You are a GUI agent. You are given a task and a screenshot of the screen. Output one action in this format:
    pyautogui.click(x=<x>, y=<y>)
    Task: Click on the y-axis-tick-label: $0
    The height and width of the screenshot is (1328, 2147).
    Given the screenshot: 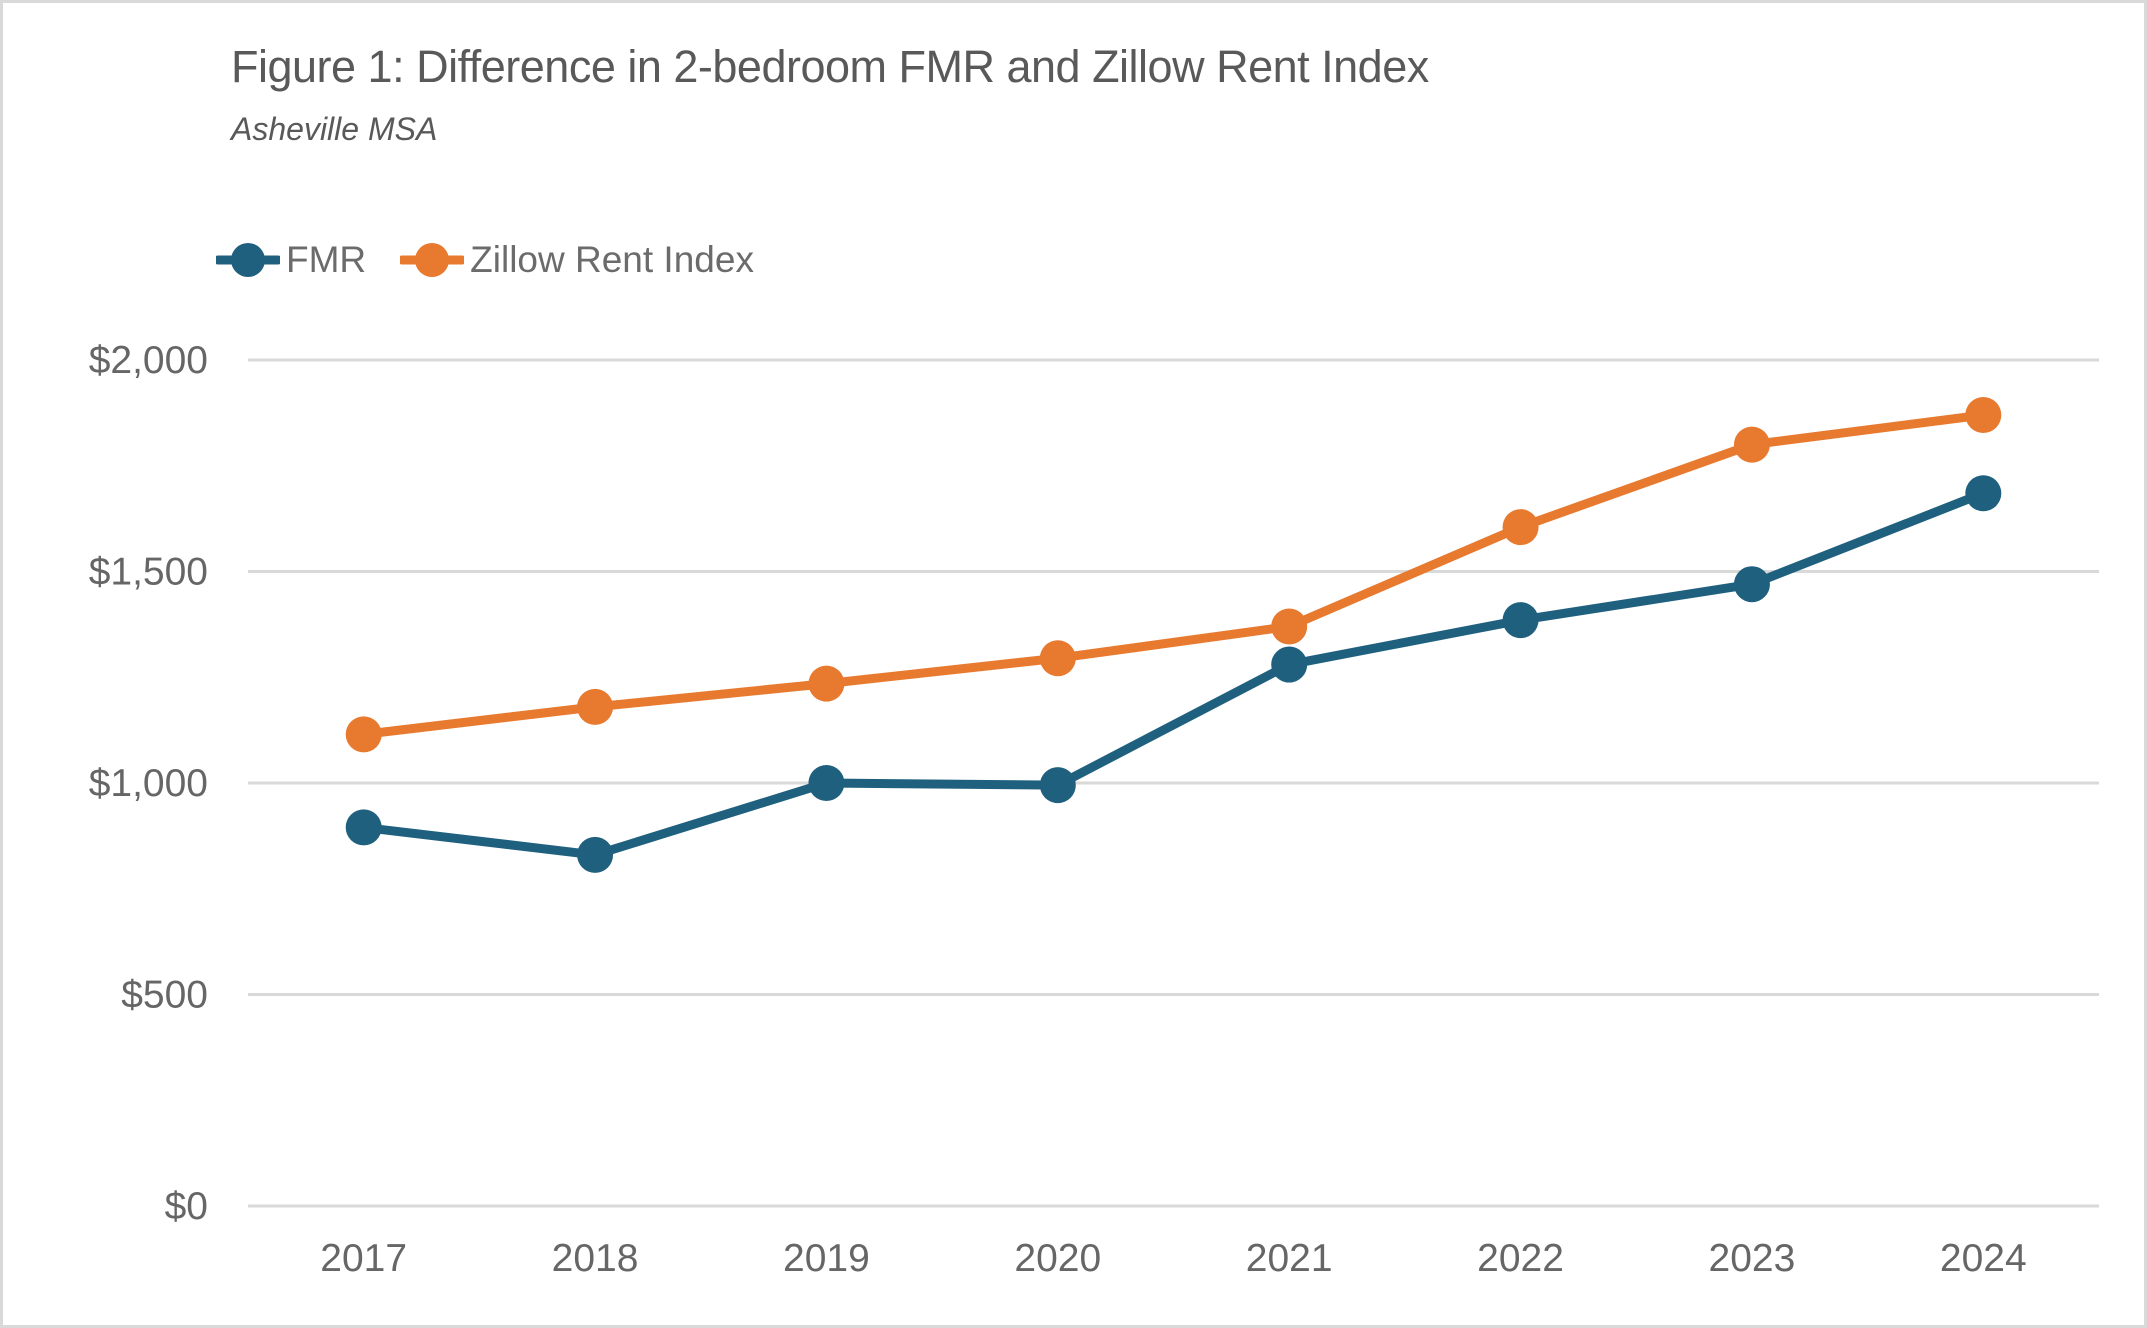 What is the action you would take?
    pyautogui.click(x=186, y=1206)
    